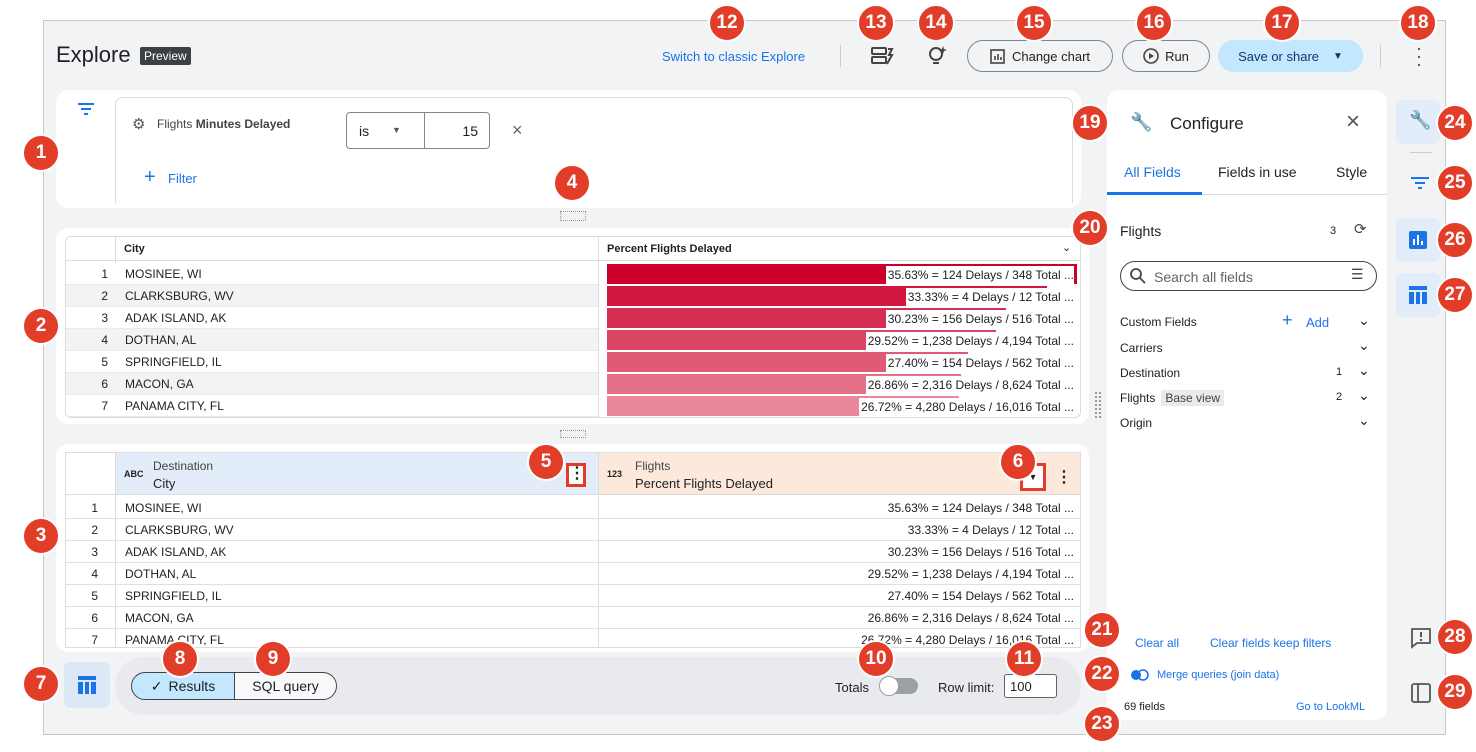 This screenshot has width=1476, height=752. Describe the element at coordinates (1140, 231) in the screenshot. I see `view-name: Flights` at that location.